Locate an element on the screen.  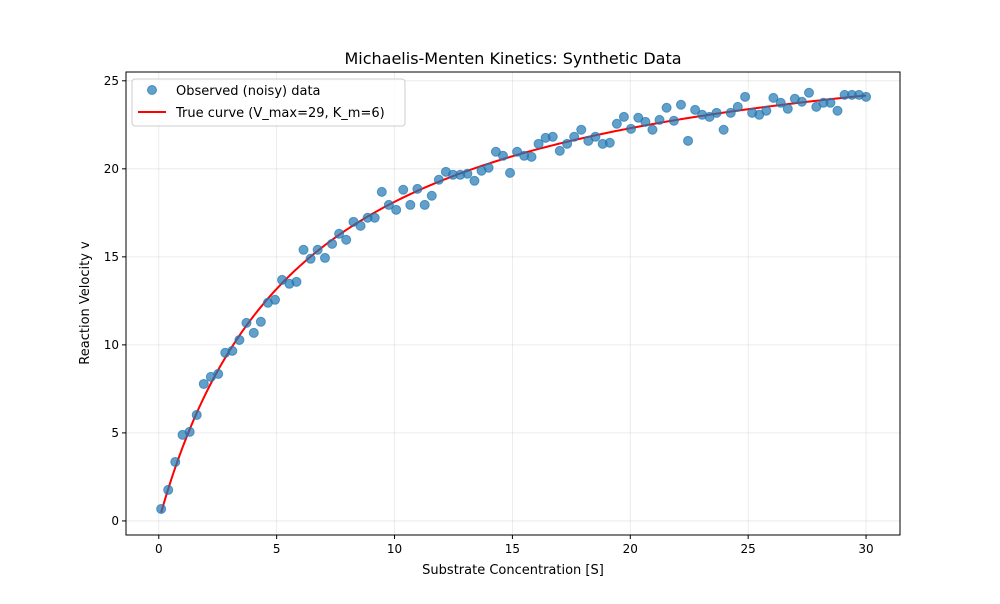
legend-label-true-curve: True curve (V_max=29, K_m=6) is located at coordinates (280, 113).